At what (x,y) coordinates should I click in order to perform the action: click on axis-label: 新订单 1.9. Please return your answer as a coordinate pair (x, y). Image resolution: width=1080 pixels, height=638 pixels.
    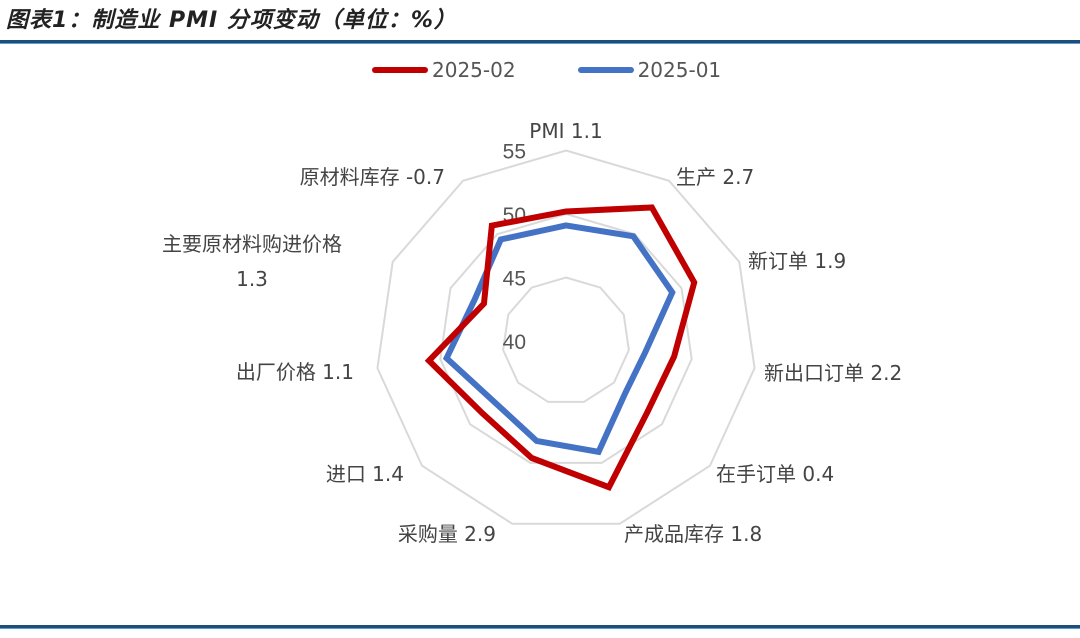
    Looking at the image, I should click on (797, 261).